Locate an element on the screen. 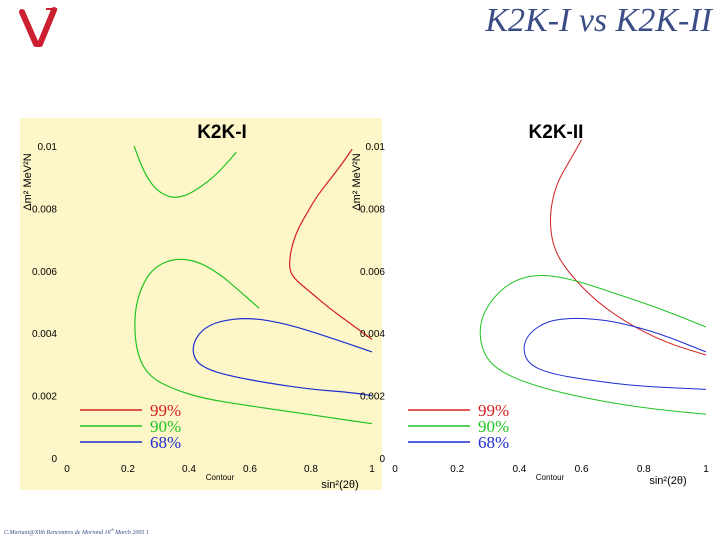 Image resolution: width=720 pixels, height=540 pixels. nu-logo-icon is located at coordinates (38, 27).